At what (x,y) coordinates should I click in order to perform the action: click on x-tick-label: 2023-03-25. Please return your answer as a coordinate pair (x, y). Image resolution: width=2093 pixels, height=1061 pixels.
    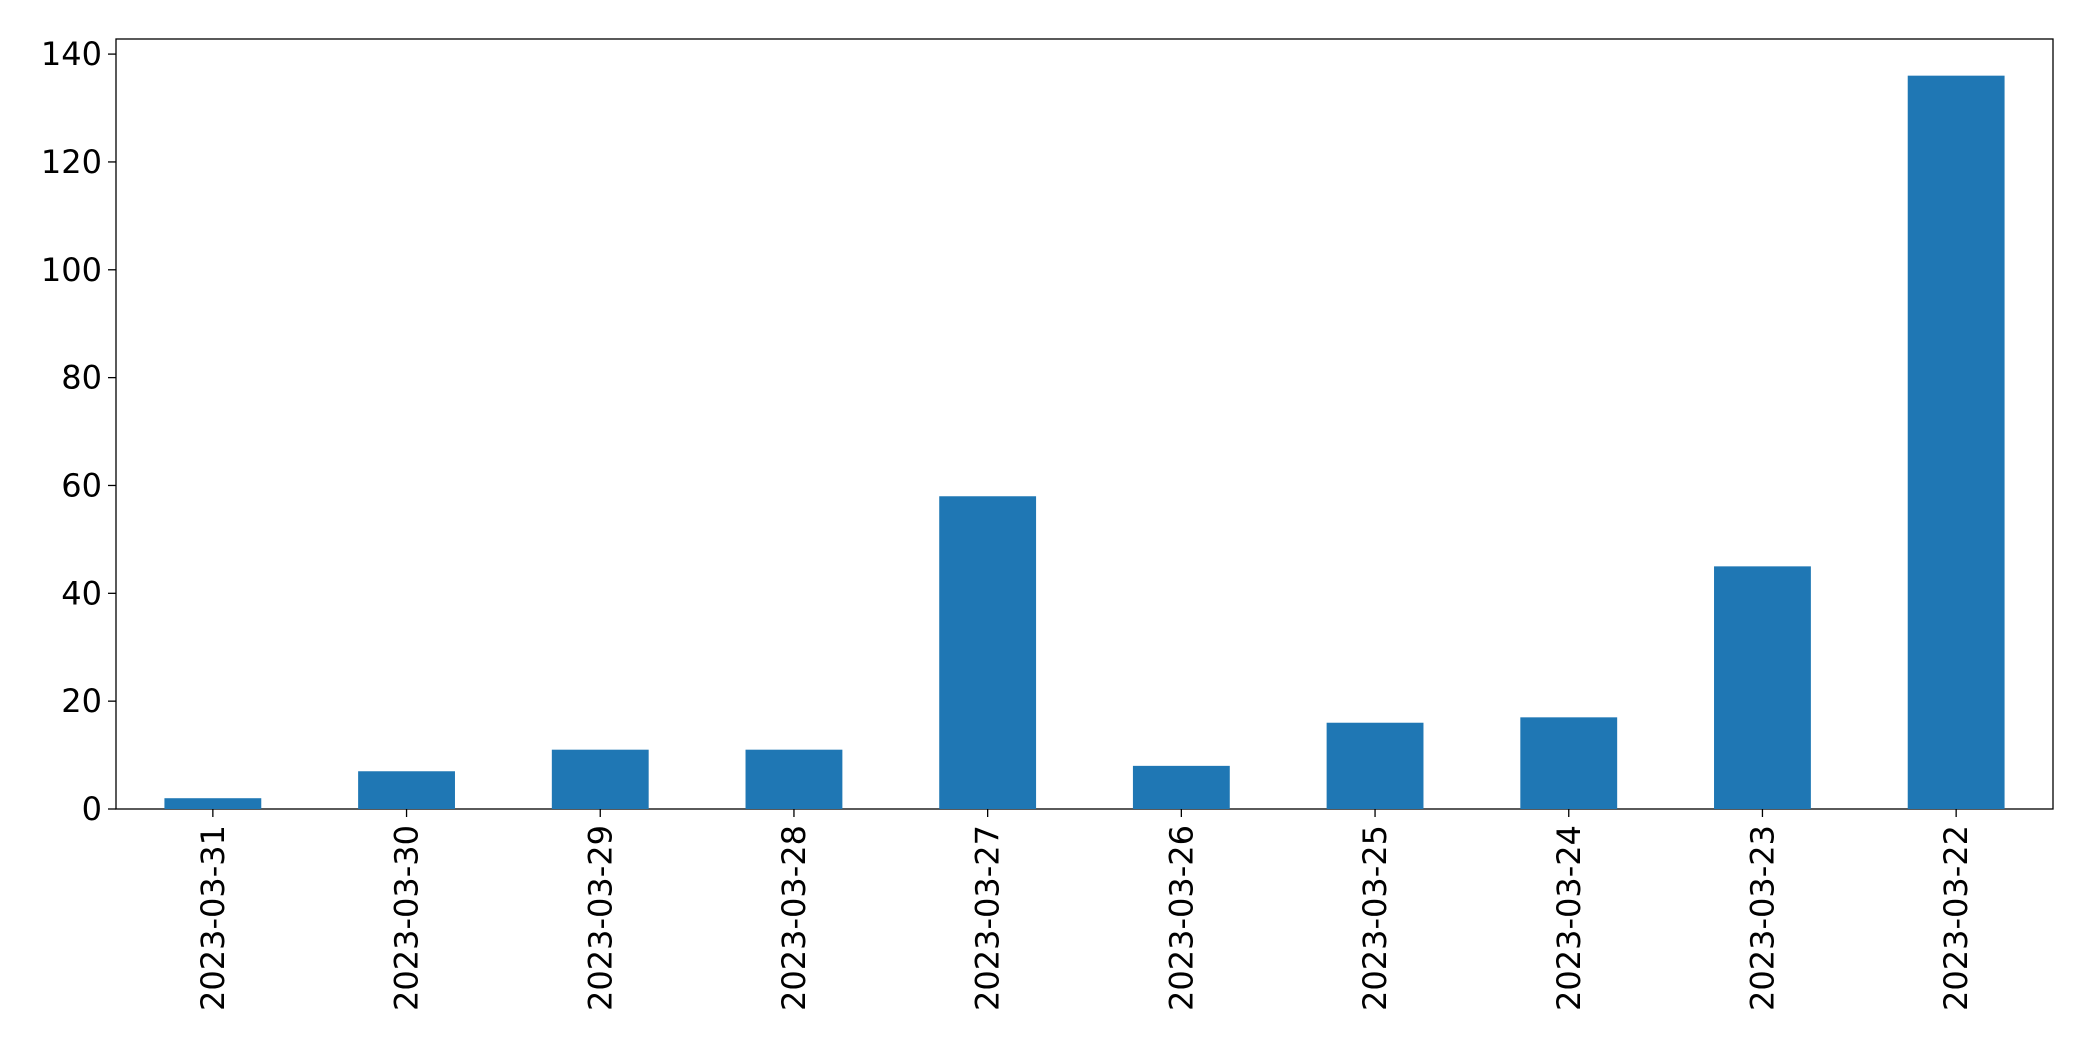
    Looking at the image, I should click on (1375, 918).